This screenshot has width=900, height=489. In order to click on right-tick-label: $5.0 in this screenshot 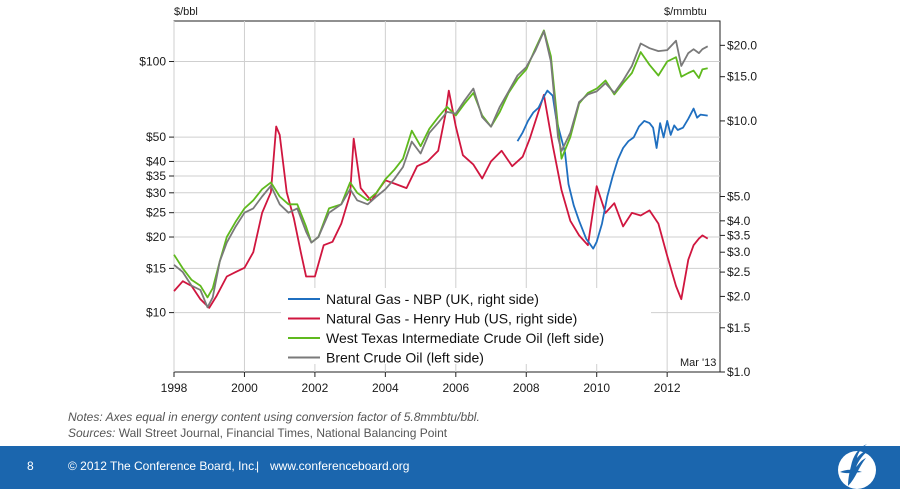, I will do `click(739, 197)`.